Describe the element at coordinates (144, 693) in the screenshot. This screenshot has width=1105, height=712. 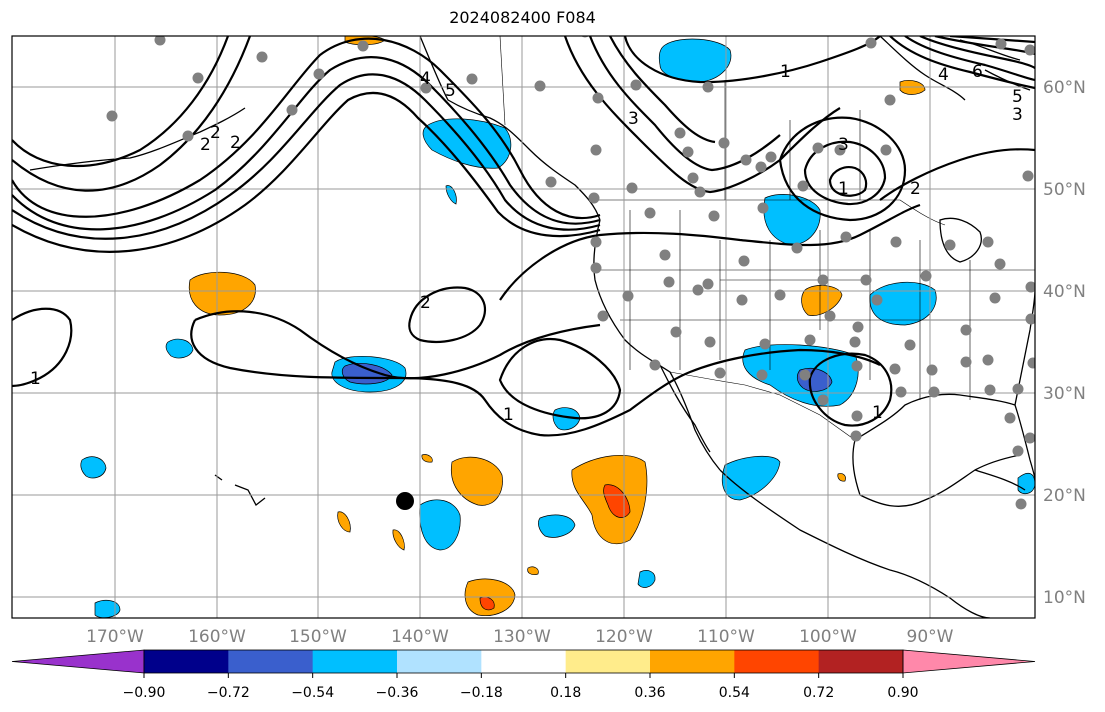
I see `colorbar-tick-label: −0.90` at that location.